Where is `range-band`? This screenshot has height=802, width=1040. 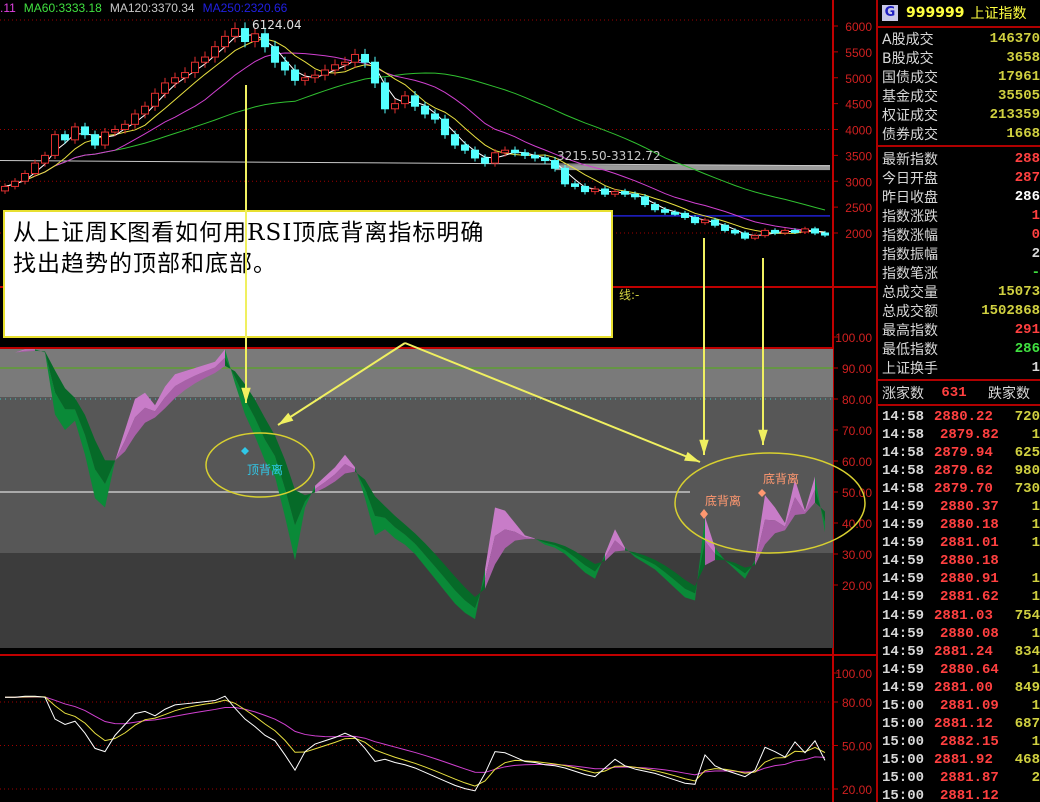
range-band is located at coordinates (692, 168).